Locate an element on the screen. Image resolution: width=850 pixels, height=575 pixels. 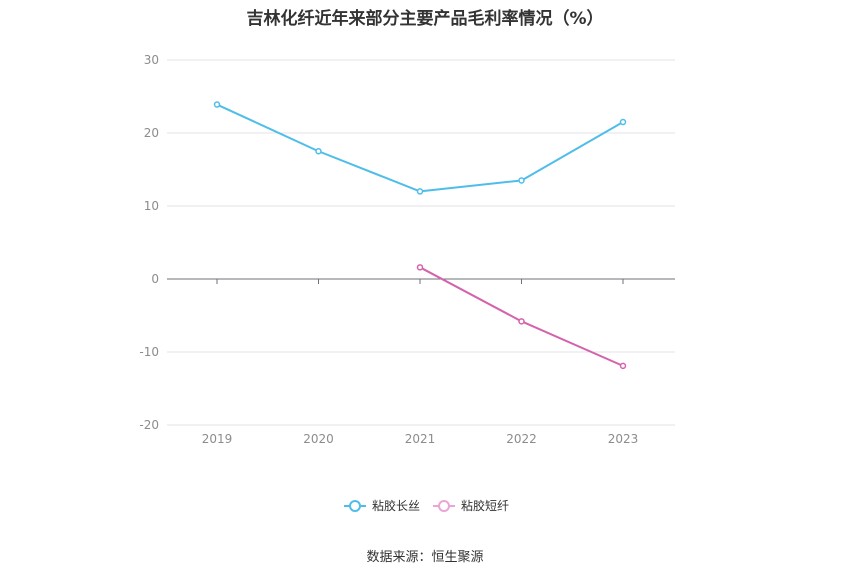
y-tick-label: 30 is located at coordinates (151, 60).